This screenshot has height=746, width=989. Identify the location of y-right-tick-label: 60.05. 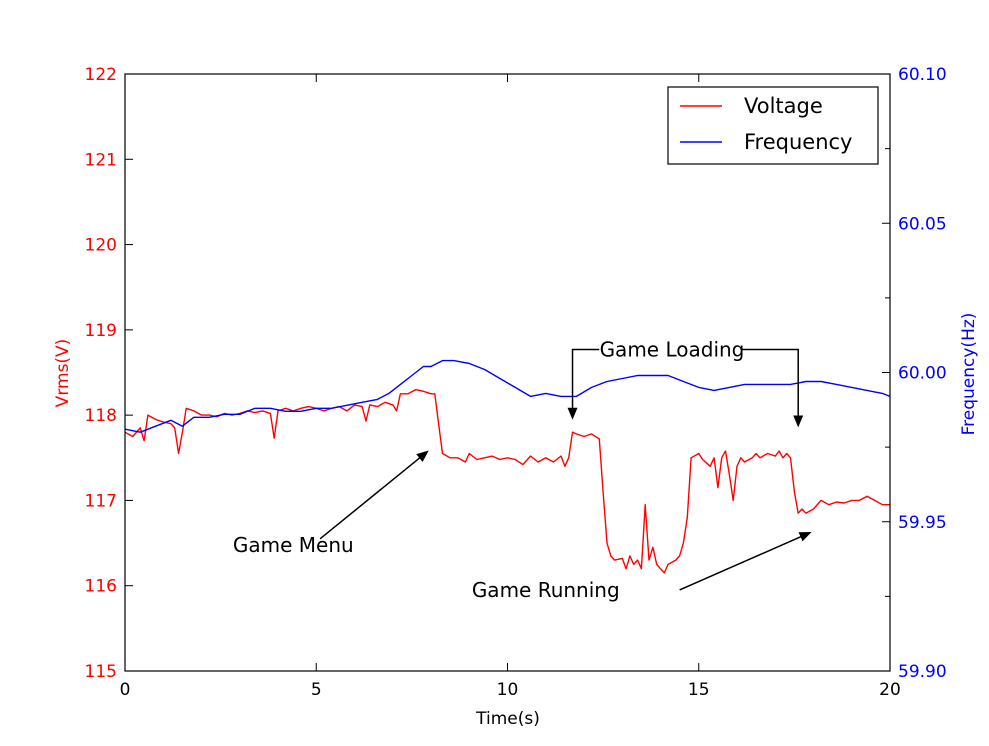
(922, 224).